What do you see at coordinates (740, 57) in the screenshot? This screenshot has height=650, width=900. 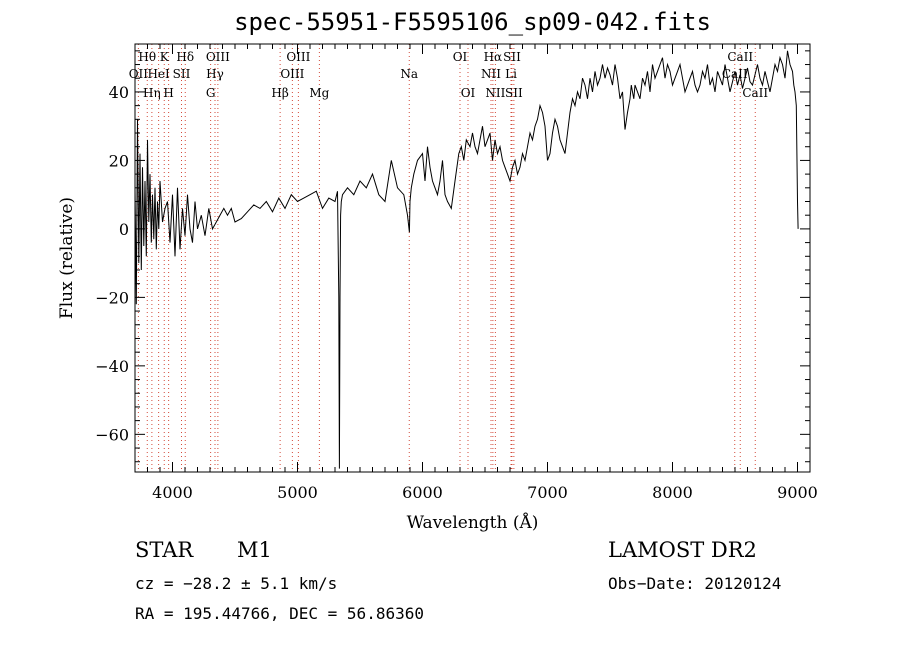 I see `line-label-24: CaII` at bounding box center [740, 57].